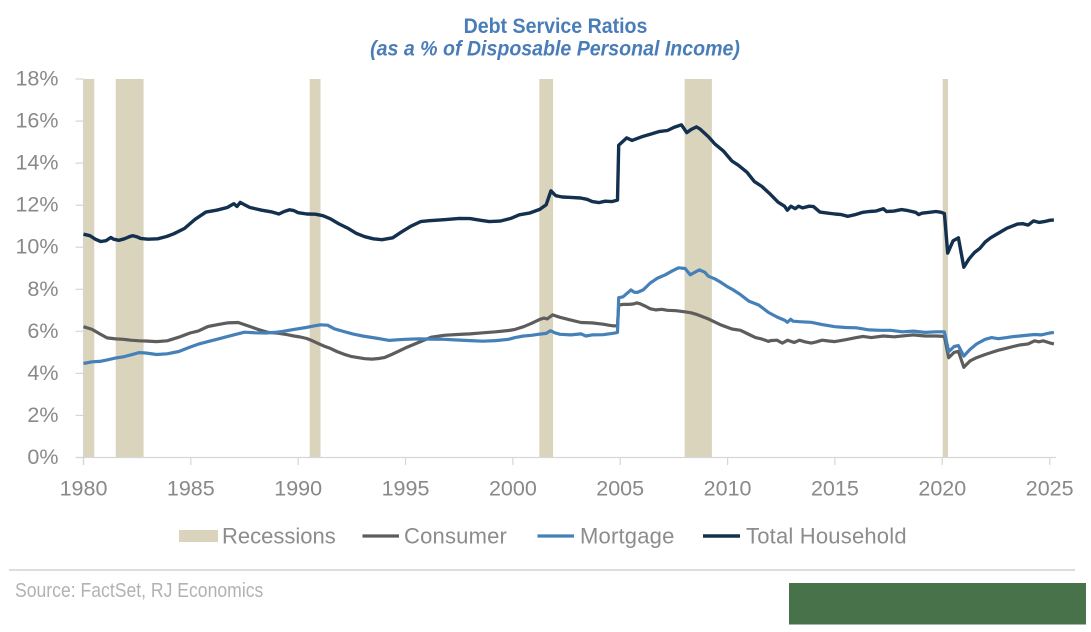 This screenshot has width=1091, height=632. I want to click on svg-text: 10%, so click(36, 247).